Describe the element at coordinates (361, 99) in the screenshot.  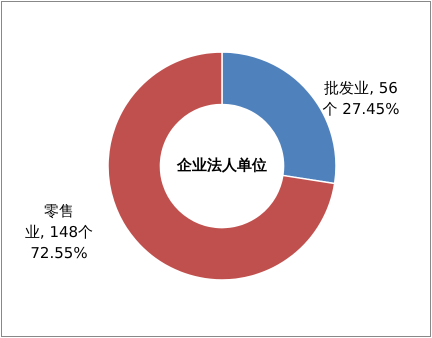
I see `slice-label: 批发业, 56个 27.45%` at that location.